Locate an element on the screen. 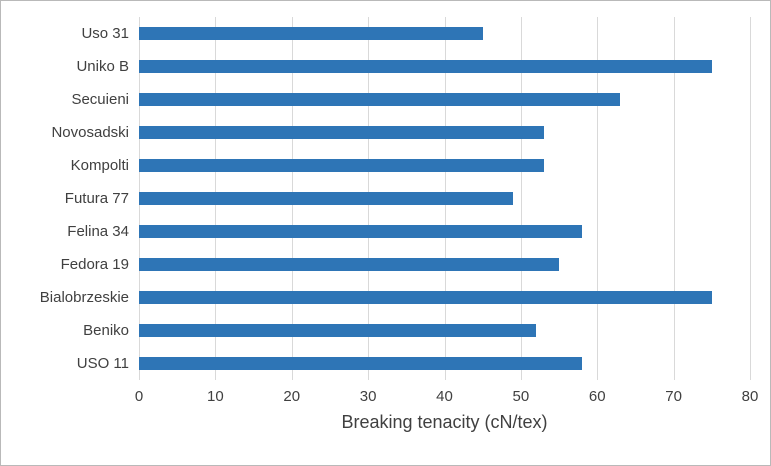 The height and width of the screenshot is (466, 771). category-label: USO 11 is located at coordinates (102, 363).